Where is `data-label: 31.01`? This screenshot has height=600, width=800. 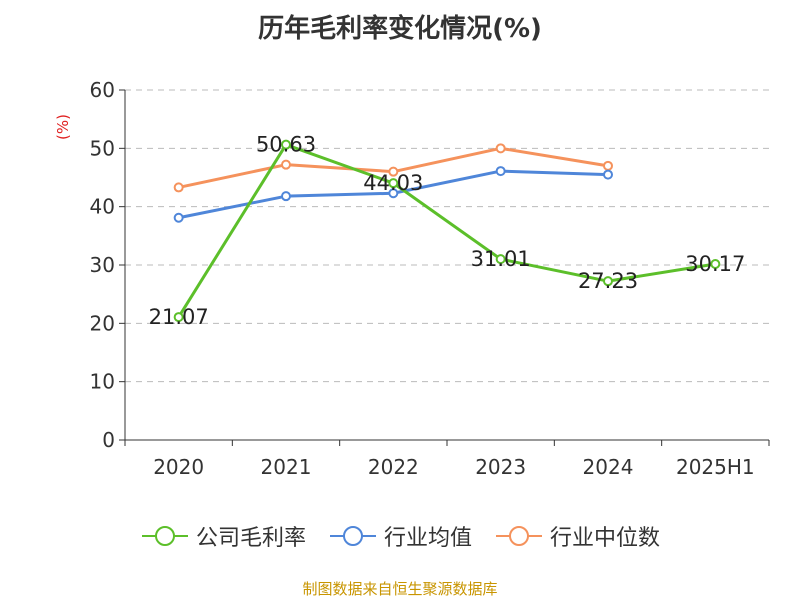 data-label: 31.01 is located at coordinates (501, 259).